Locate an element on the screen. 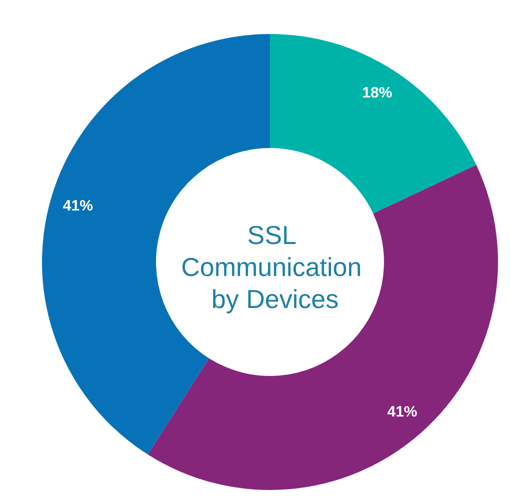 This screenshot has width=510, height=498. text: SSL Communication by Devices is located at coordinates (275, 267).